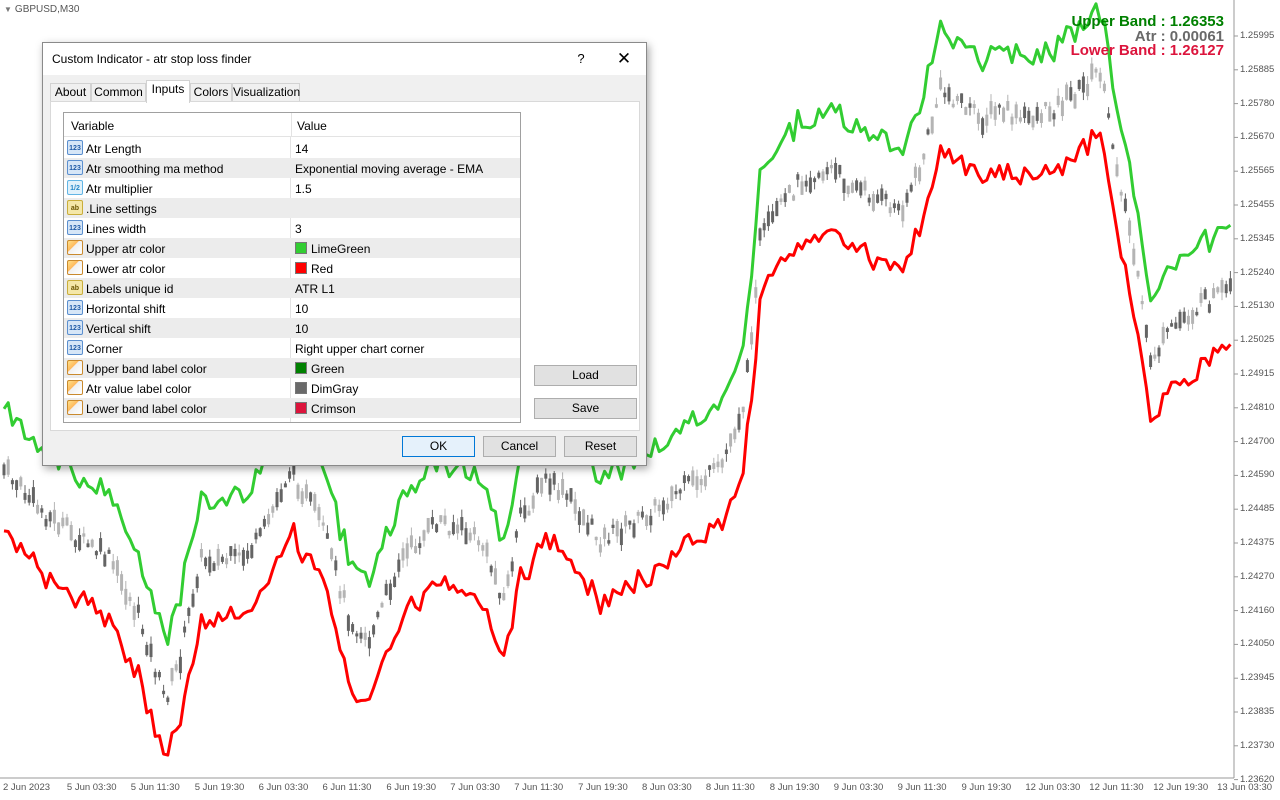  Describe the element at coordinates (328, 369) in the screenshot. I see `input-value: Green` at that location.